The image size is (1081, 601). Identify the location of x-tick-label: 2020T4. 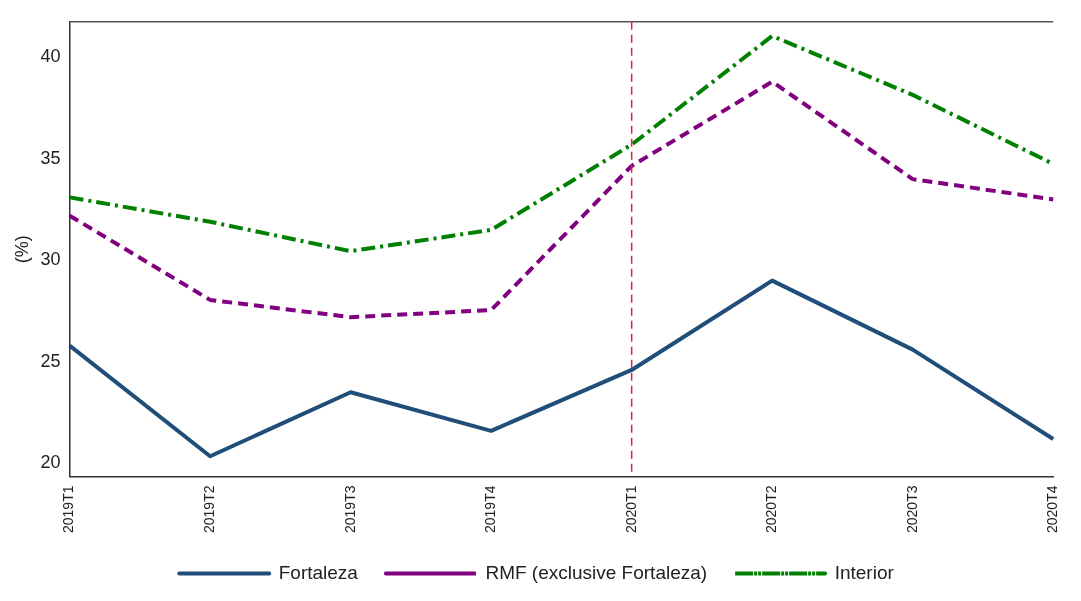
(1052, 509).